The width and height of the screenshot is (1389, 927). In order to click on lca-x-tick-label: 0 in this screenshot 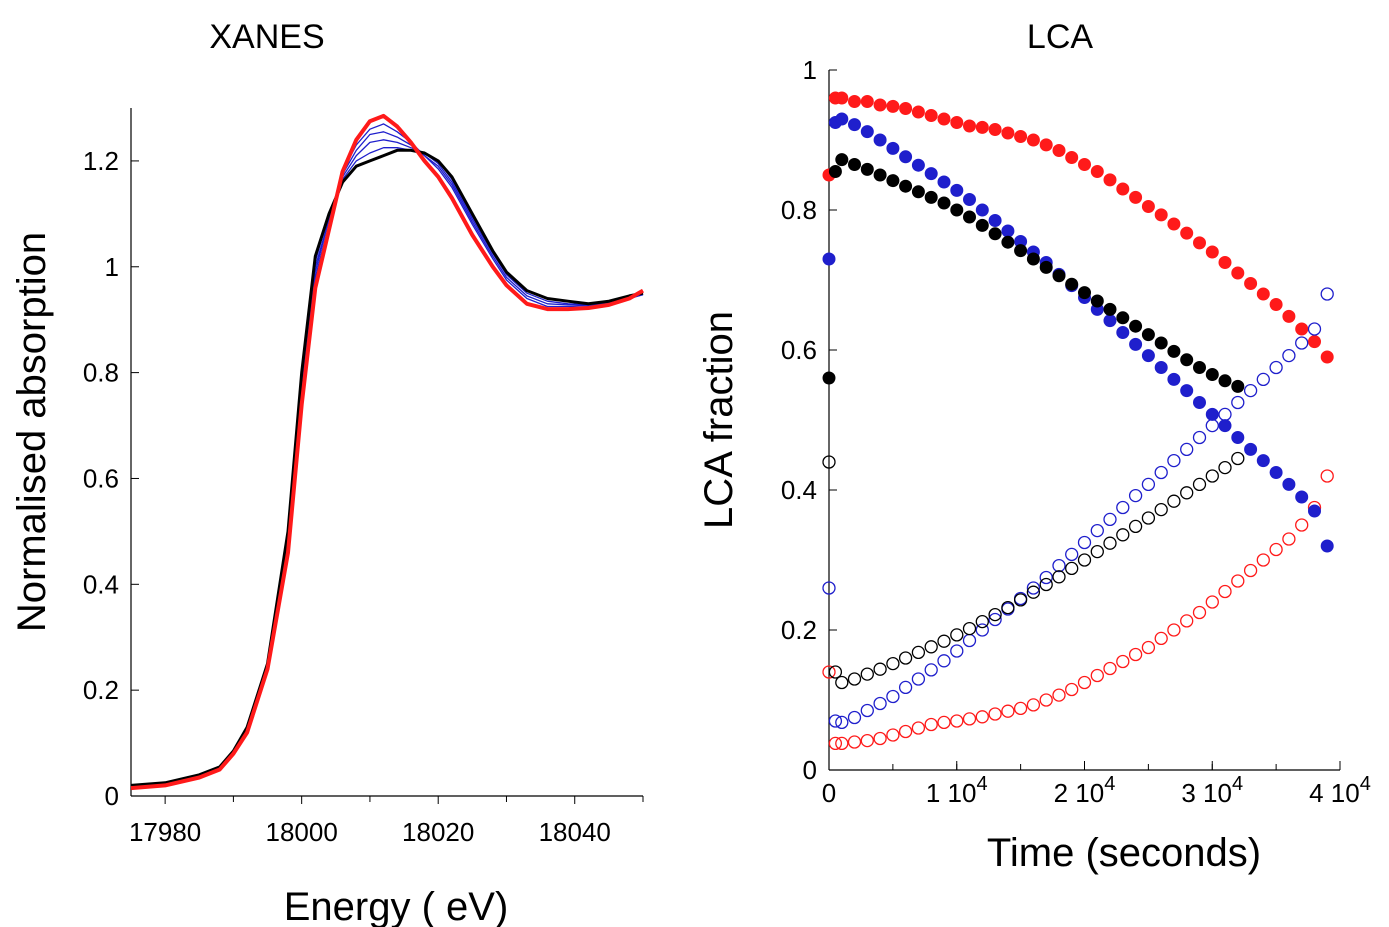, I will do `click(829, 793)`.